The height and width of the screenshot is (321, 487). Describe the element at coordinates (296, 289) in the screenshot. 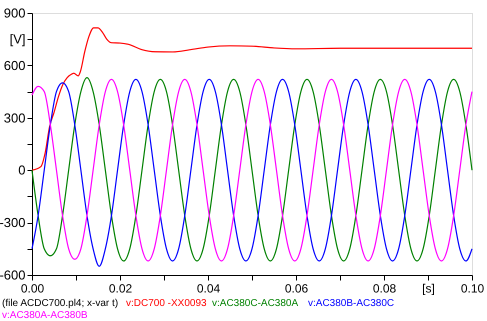

I see `x-tick-label: 0.06` at that location.